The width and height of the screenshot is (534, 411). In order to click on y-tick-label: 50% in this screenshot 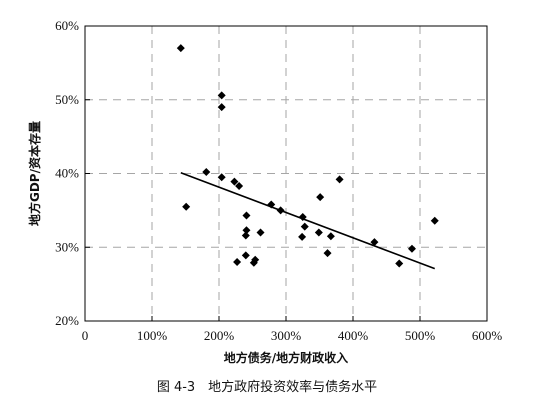, I will do `click(67, 99)`.